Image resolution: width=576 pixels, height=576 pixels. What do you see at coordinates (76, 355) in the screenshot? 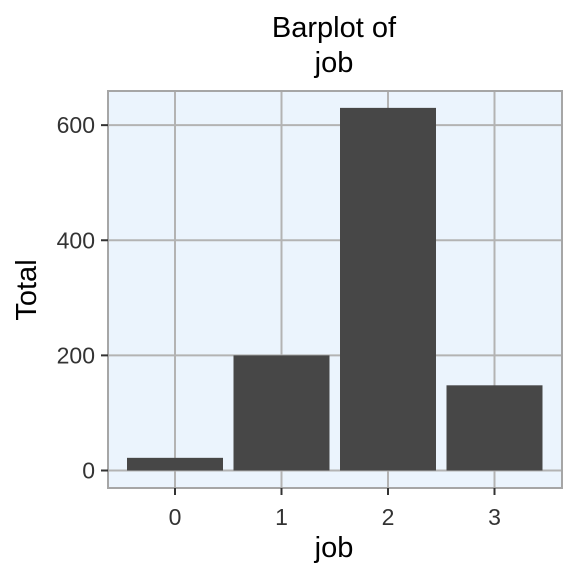
I see `y-tick-label: 200` at bounding box center [76, 355].